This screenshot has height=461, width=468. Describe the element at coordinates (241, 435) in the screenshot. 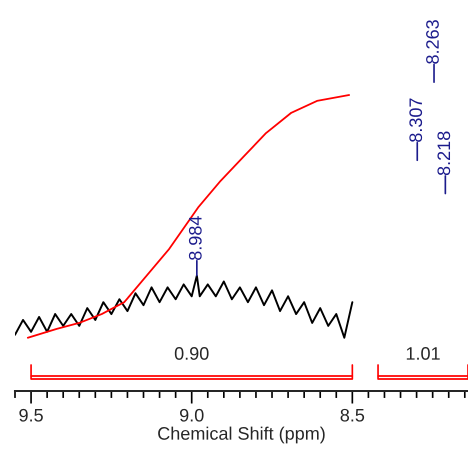

I see `x-axis-title: Chemical Shift (ppm)` at that location.